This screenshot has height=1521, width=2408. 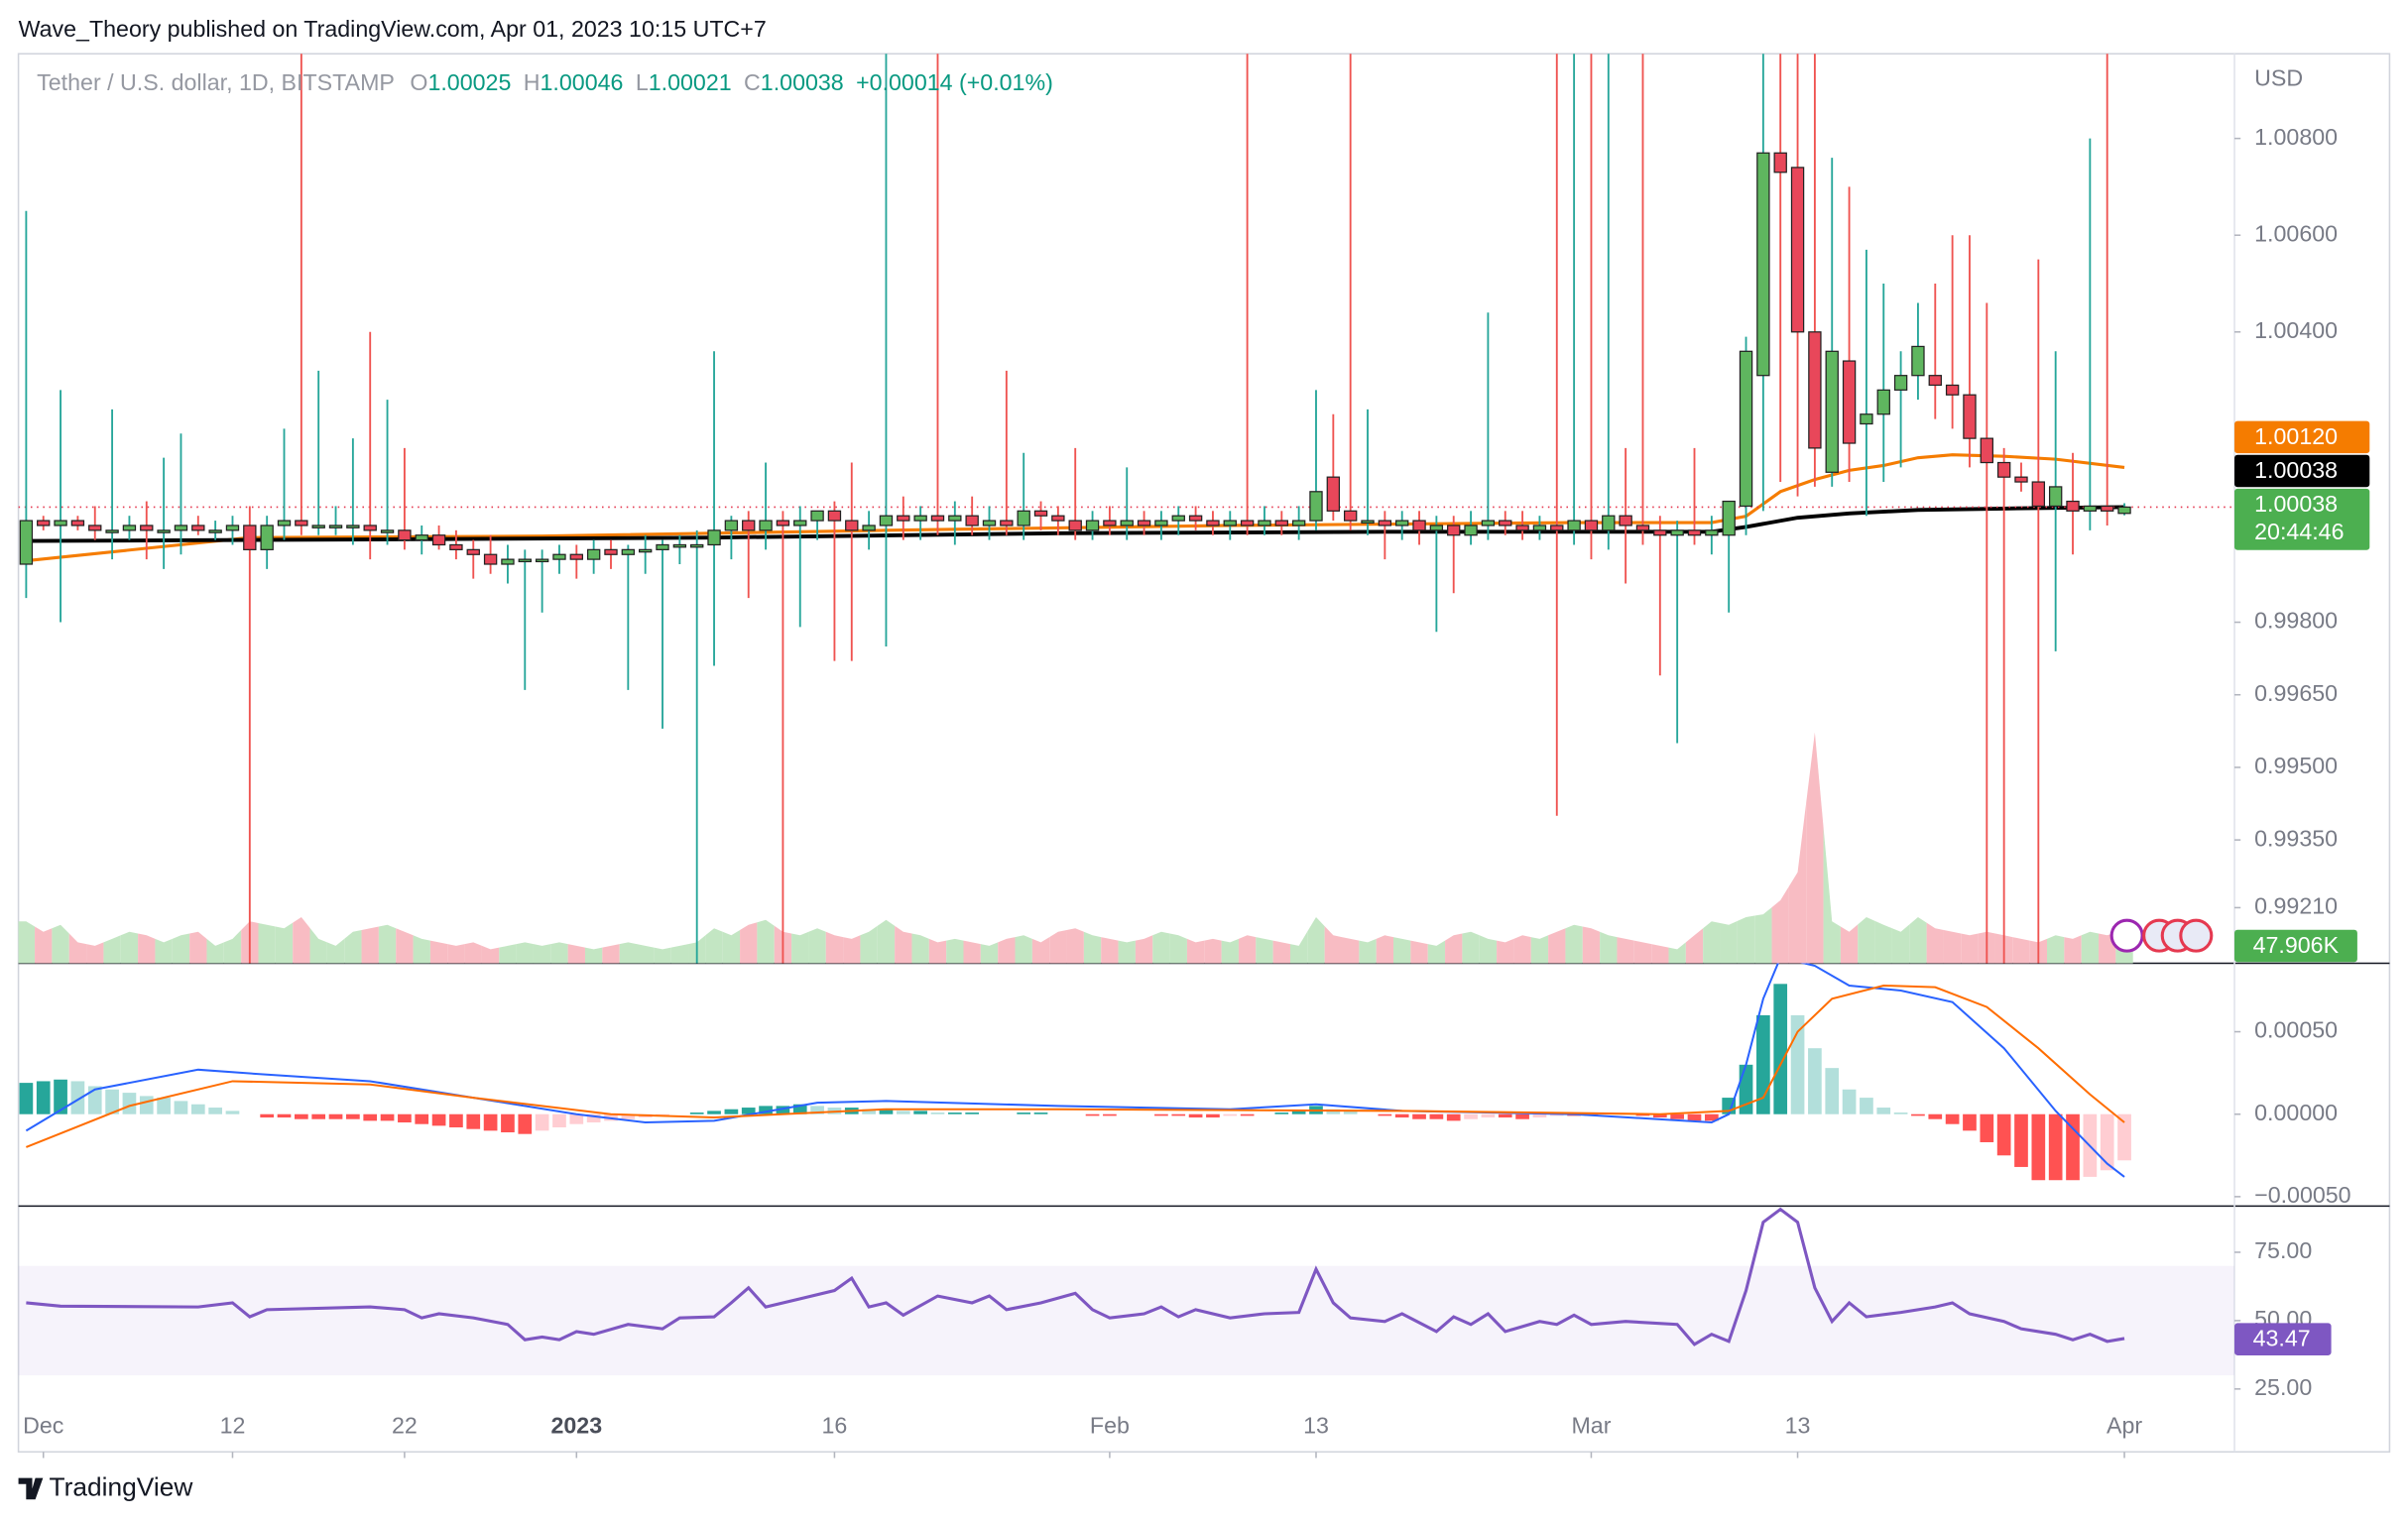 What do you see at coordinates (2296, 765) in the screenshot?
I see `y-tick-label: 0.99500` at bounding box center [2296, 765].